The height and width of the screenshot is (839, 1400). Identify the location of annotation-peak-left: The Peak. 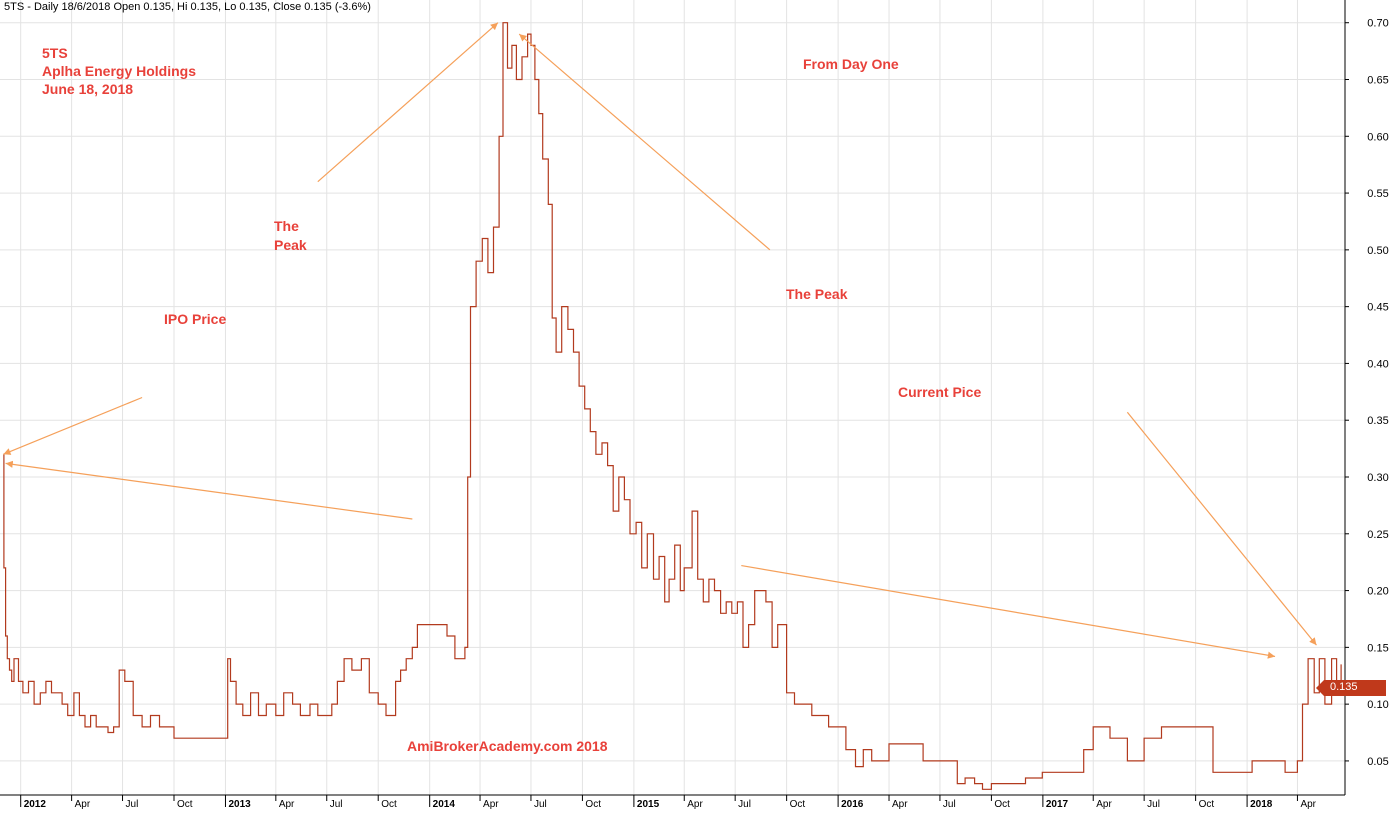
(290, 236).